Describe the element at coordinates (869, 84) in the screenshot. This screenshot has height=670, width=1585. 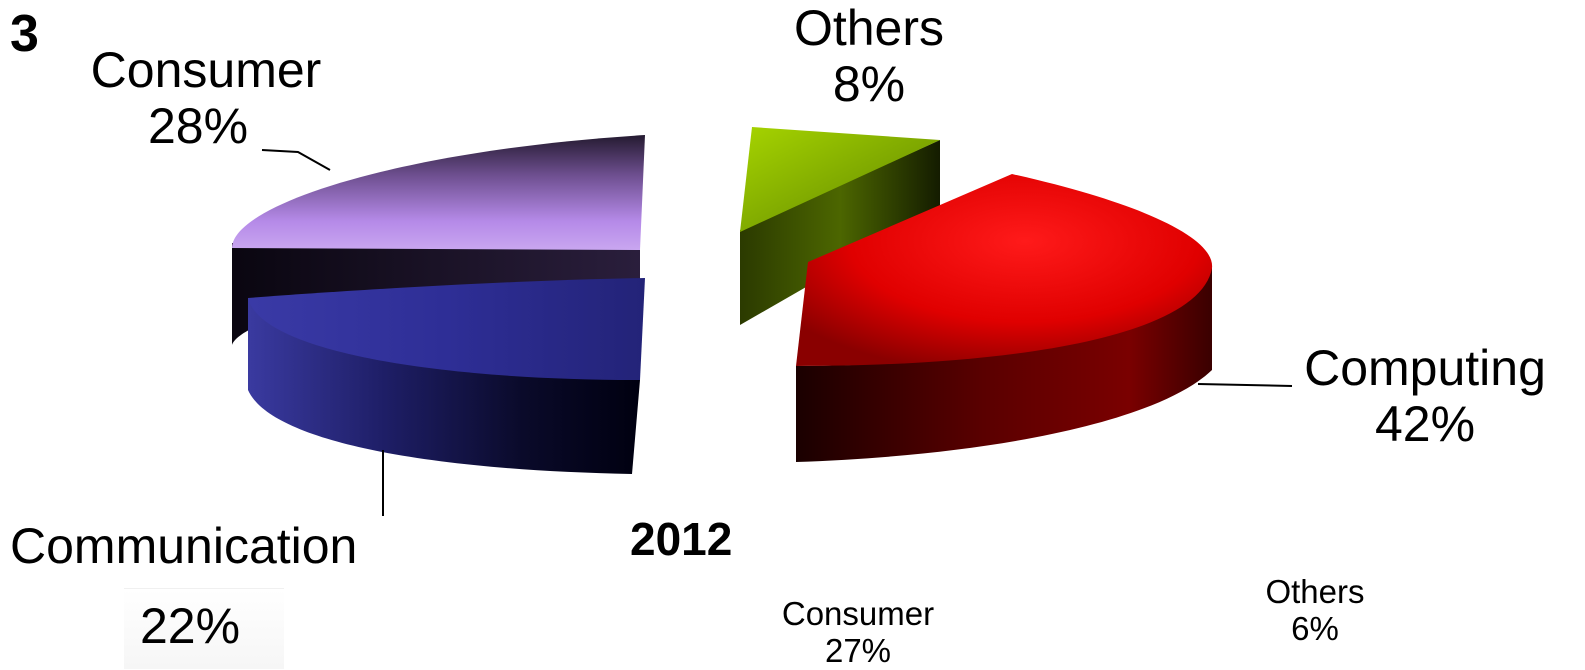
I see `label-others-pct: 8%` at that location.